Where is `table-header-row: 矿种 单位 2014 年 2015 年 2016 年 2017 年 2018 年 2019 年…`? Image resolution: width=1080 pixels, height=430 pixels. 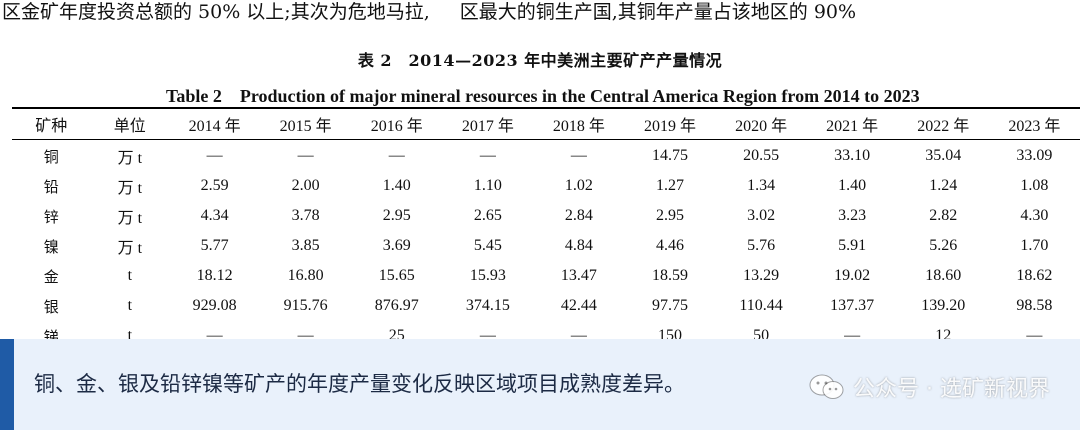 table-header-row: 矿种 单位 2014 年 2015 年 2016 年 2017 年 2018 年 2019 年… is located at coordinates (546, 123).